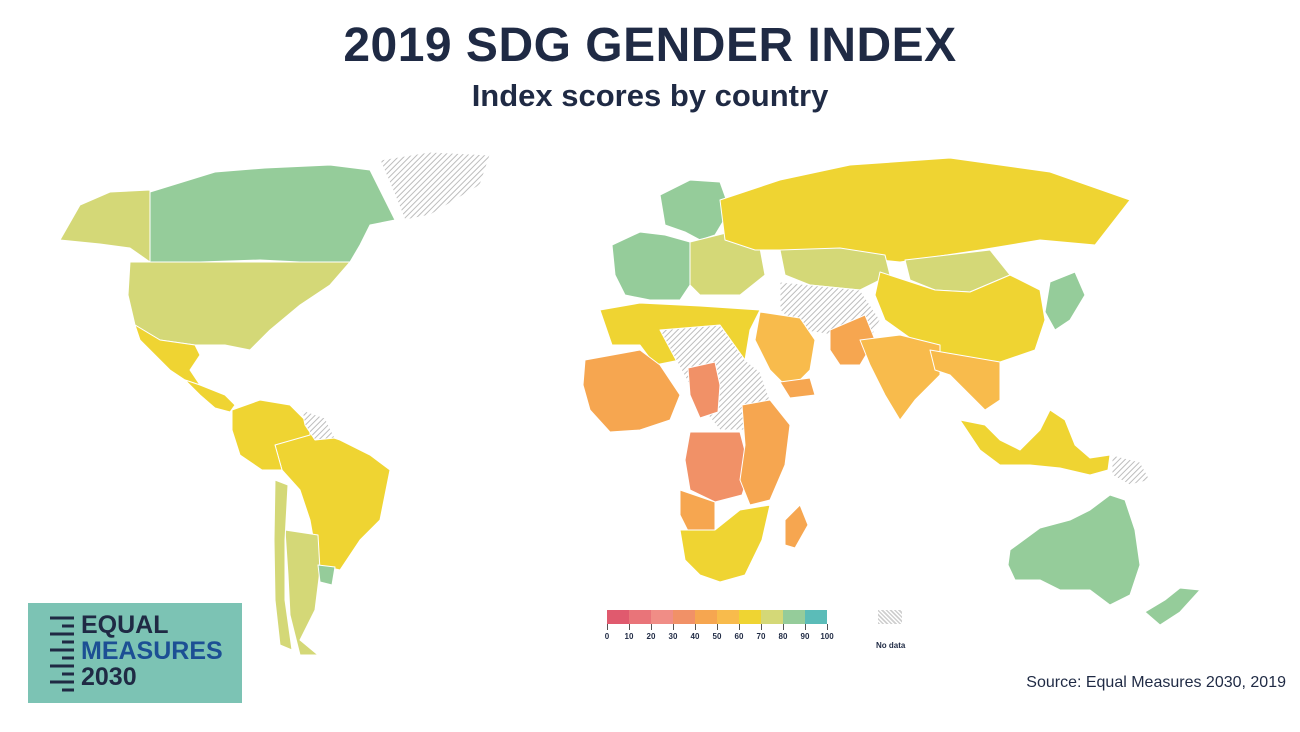 This screenshot has width=1300, height=732. Describe the element at coordinates (326, 575) in the screenshot. I see `region-uruguay` at that location.